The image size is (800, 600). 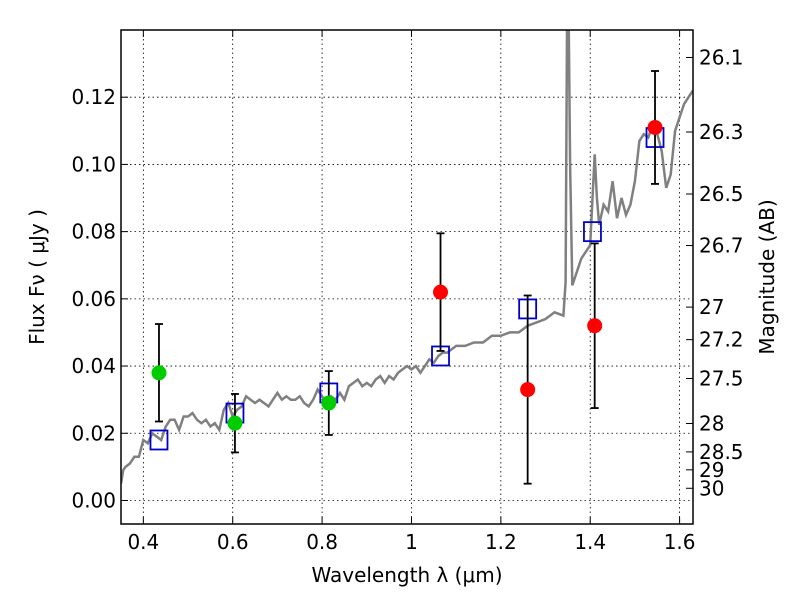 I want to click on magnitude-tick-label: 27.2, so click(x=721, y=340).